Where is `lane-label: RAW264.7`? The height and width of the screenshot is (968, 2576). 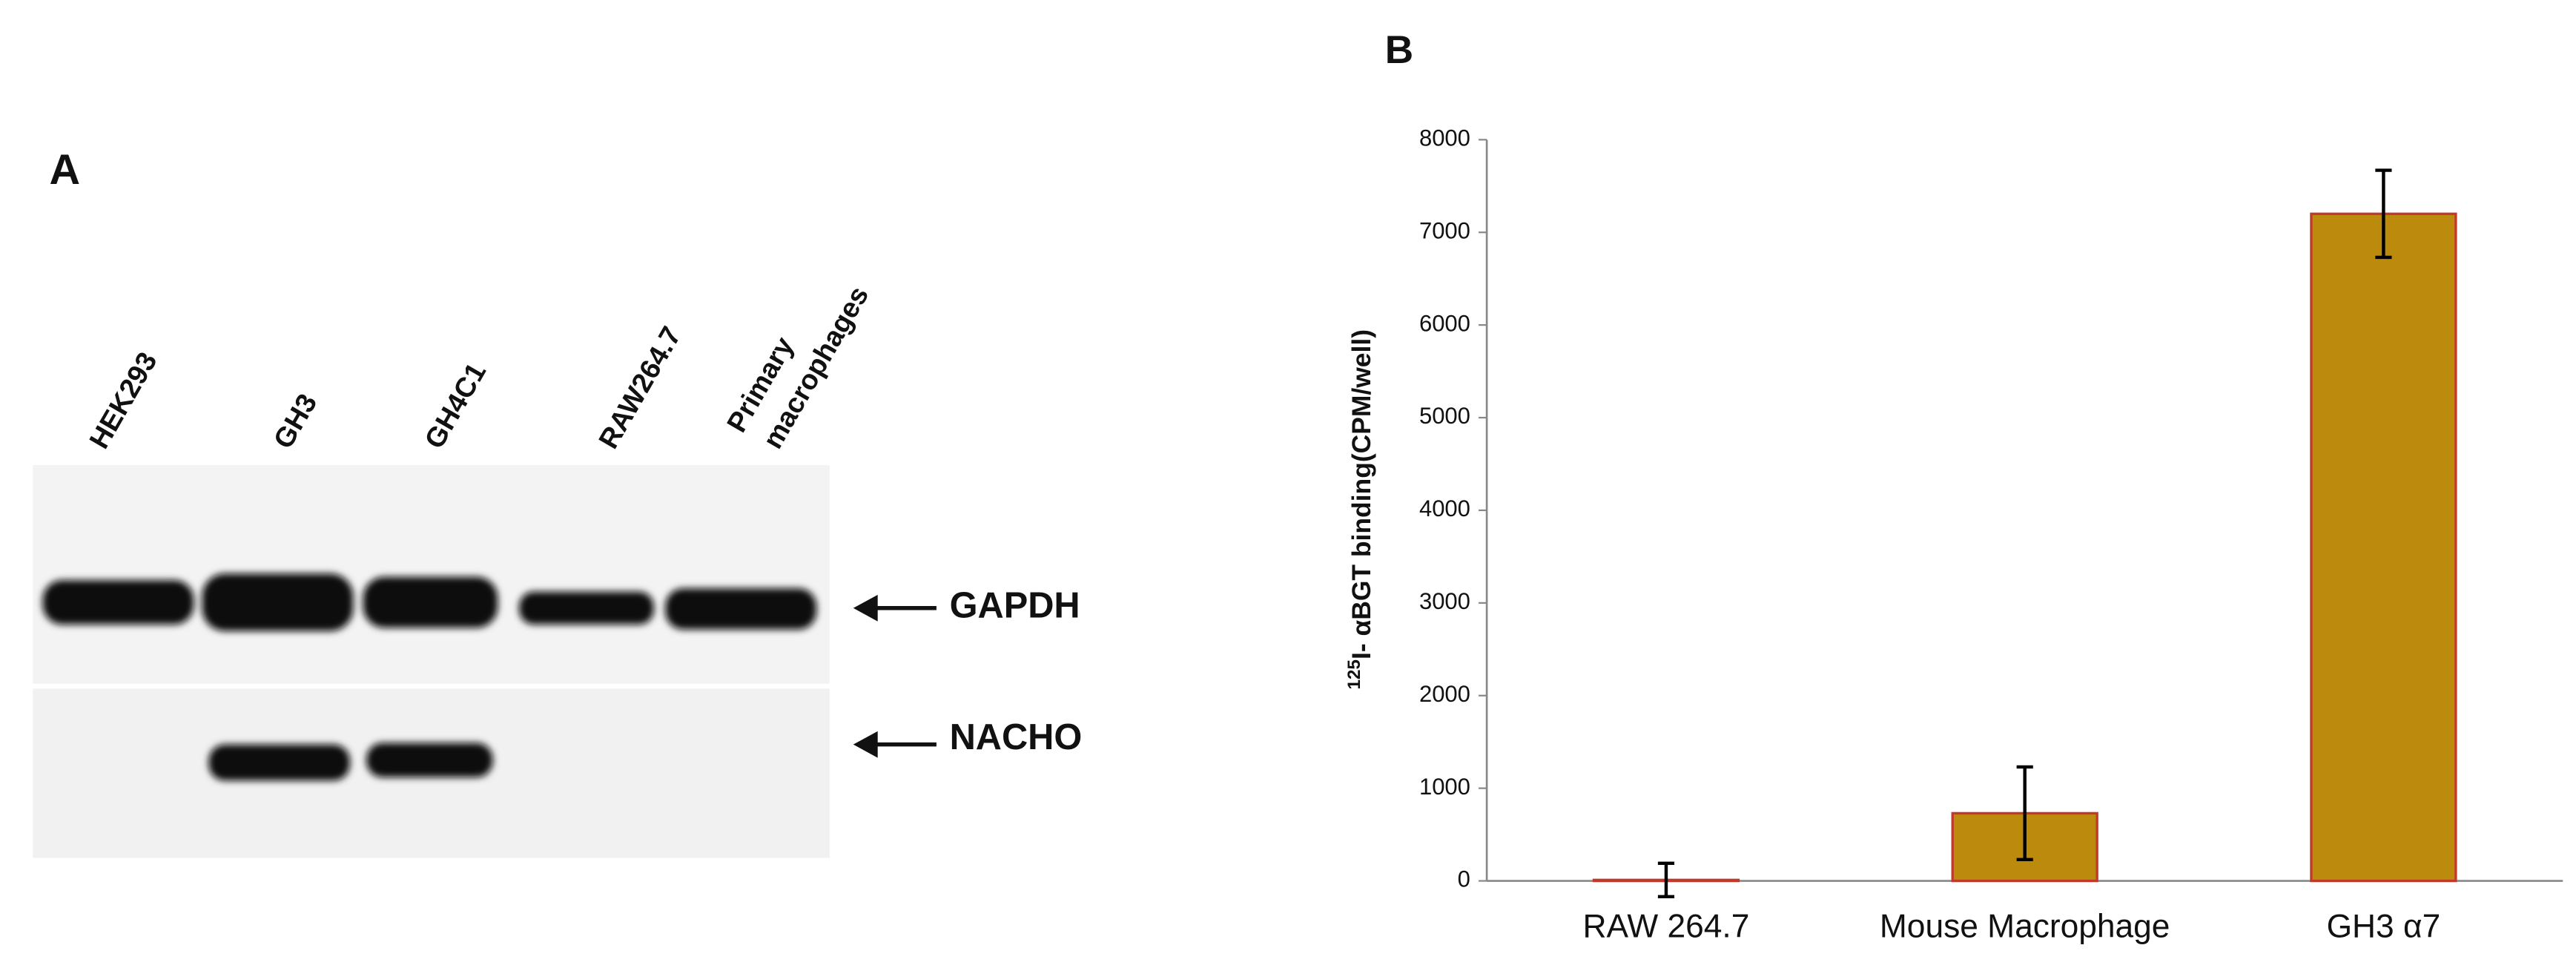
lane-label: RAW264.7 is located at coordinates (639, 387).